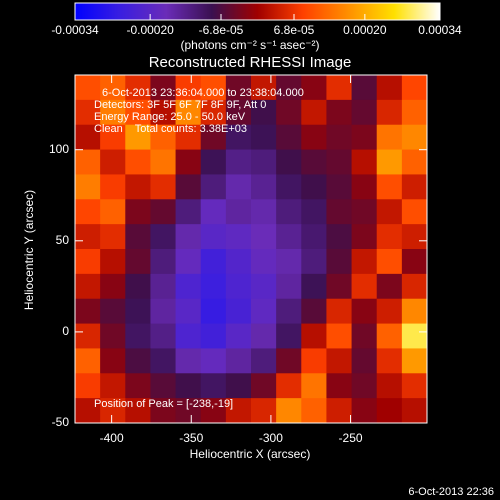  Describe the element at coordinates (63, 240) in the screenshot. I see `y-tick-label: 50` at that location.